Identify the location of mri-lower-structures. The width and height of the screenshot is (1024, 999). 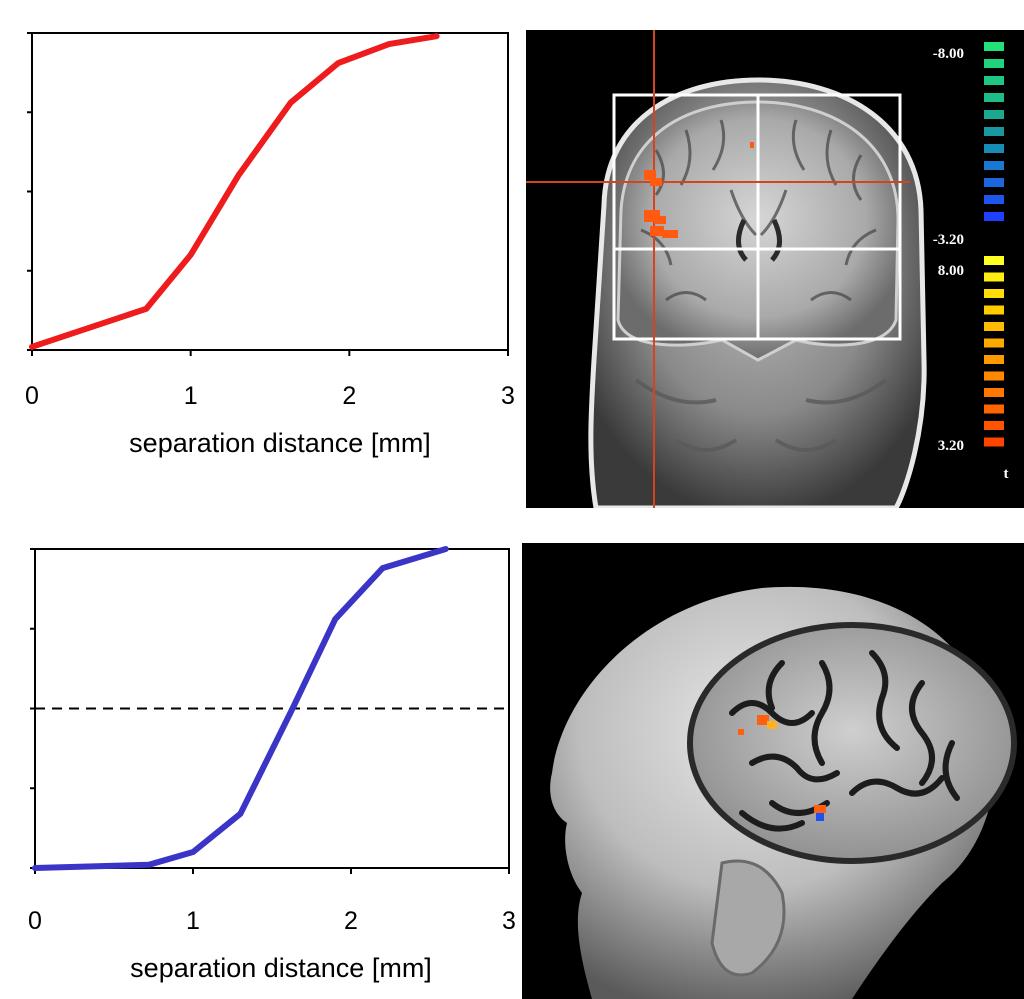
(761, 429).